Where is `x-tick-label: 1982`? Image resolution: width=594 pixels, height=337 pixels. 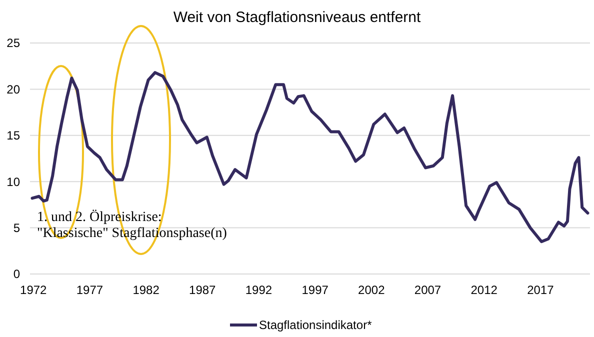 x-tick-label: 1982 is located at coordinates (146, 290).